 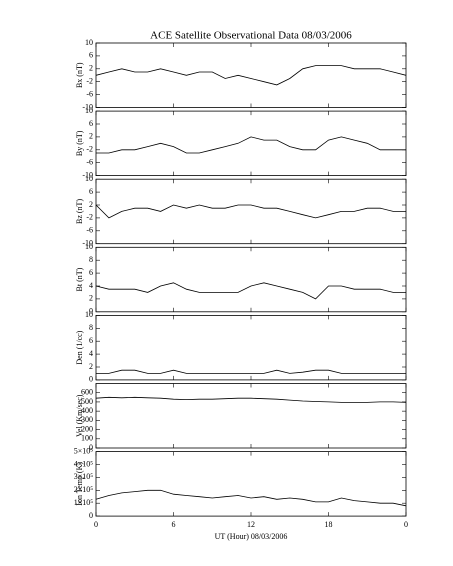 I want to click on x-tick-label: 6, so click(x=174, y=524).